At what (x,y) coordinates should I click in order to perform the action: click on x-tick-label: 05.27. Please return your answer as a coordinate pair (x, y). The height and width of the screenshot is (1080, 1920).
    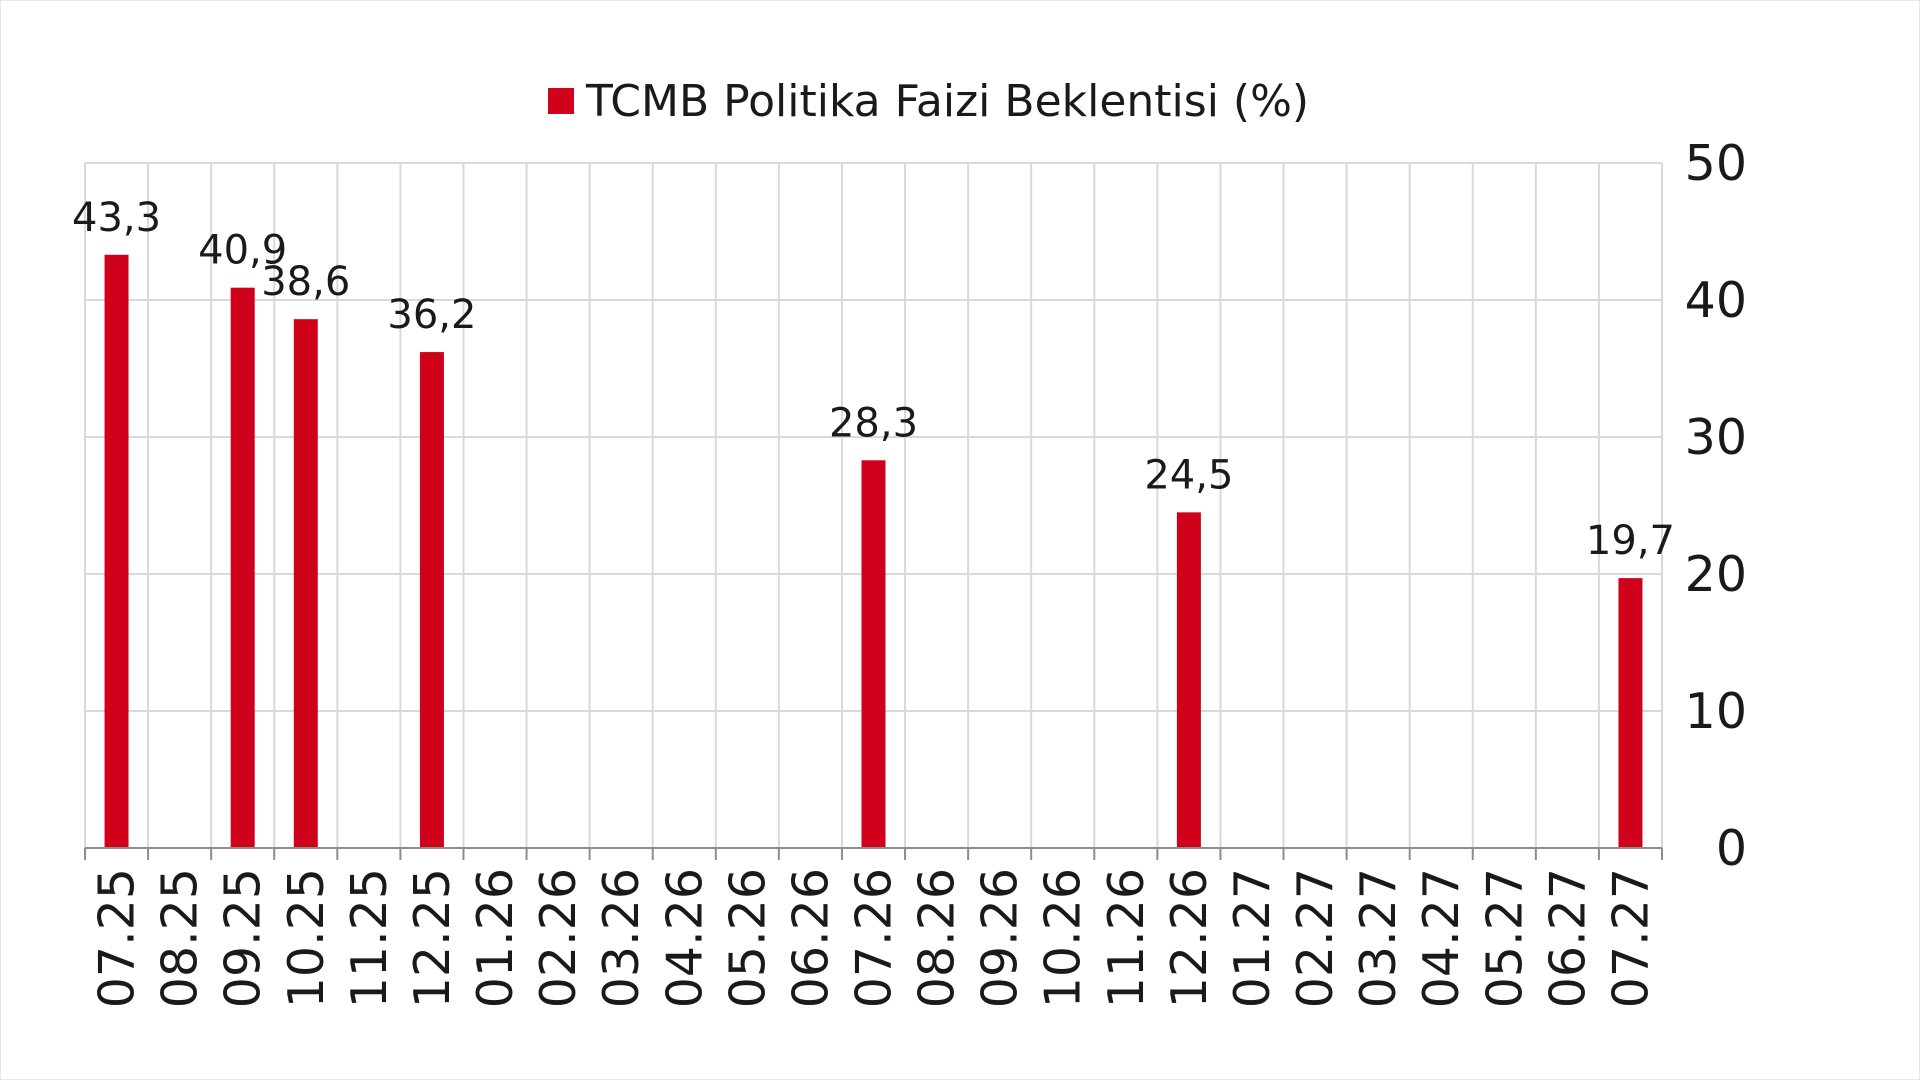
    Looking at the image, I should click on (1504, 938).